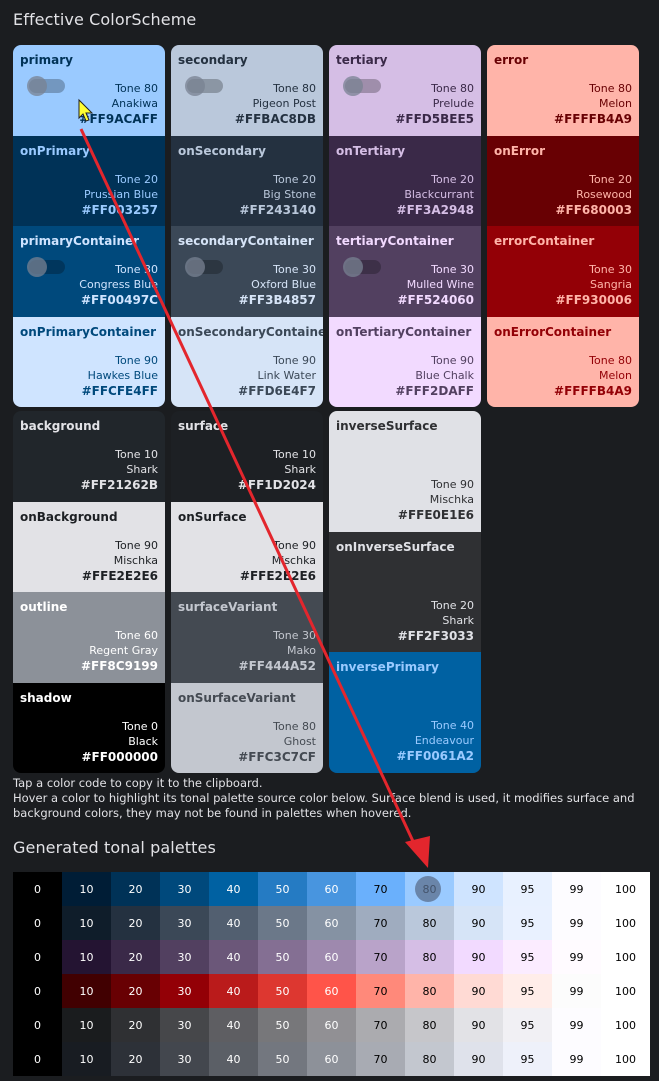  I want to click on hex-code: #FFE0E1E6, so click(435, 515).